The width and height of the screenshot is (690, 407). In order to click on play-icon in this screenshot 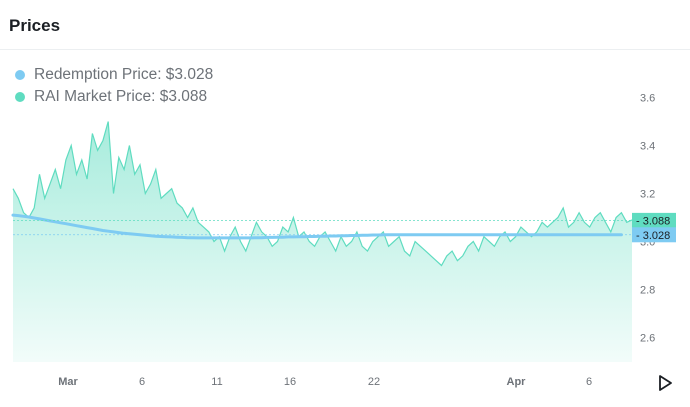, I will do `click(665, 383)`.